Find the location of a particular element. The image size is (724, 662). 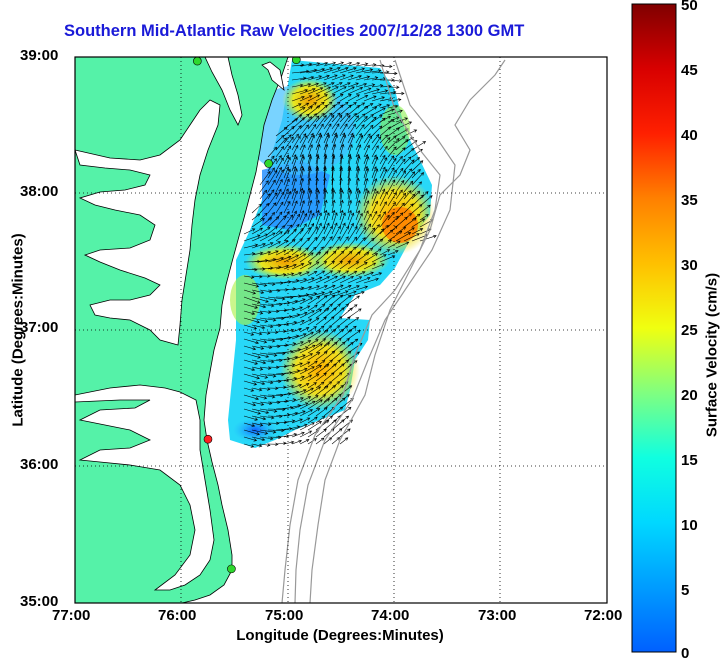

x-tick: 77:00 is located at coordinates (71, 615).